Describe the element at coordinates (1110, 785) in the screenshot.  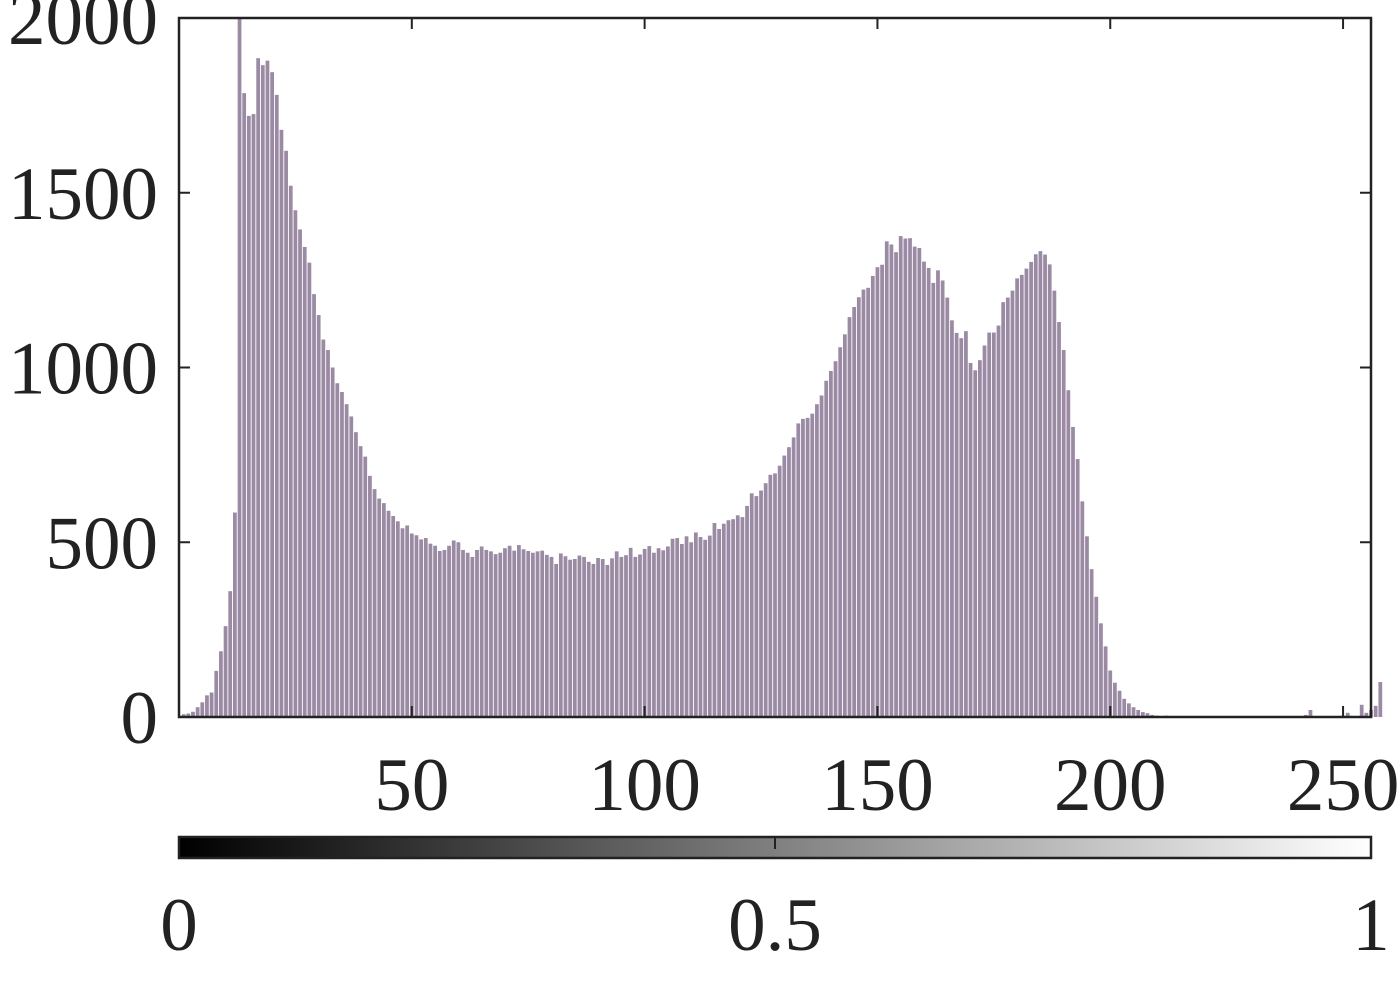
I see `x-axis-tick-label: 200` at that location.